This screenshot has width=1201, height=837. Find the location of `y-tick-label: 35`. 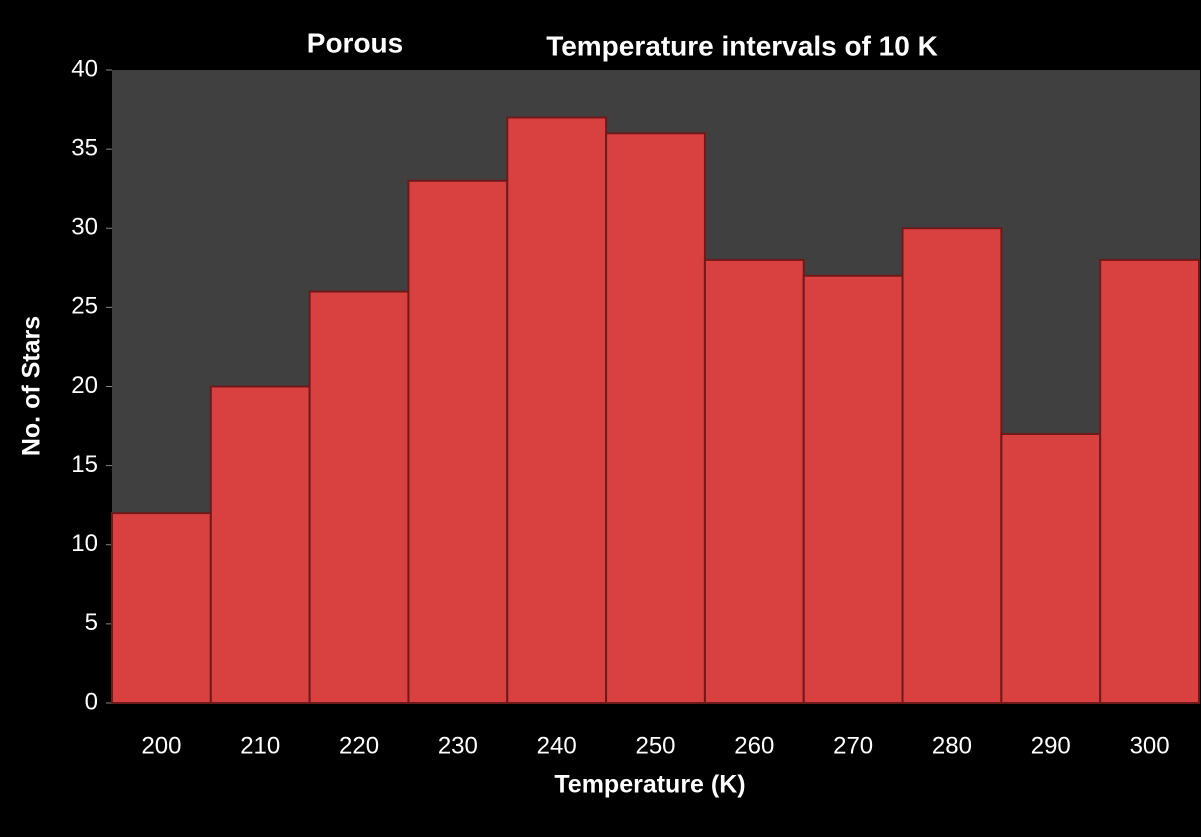

y-tick-label: 35 is located at coordinates (84, 147).